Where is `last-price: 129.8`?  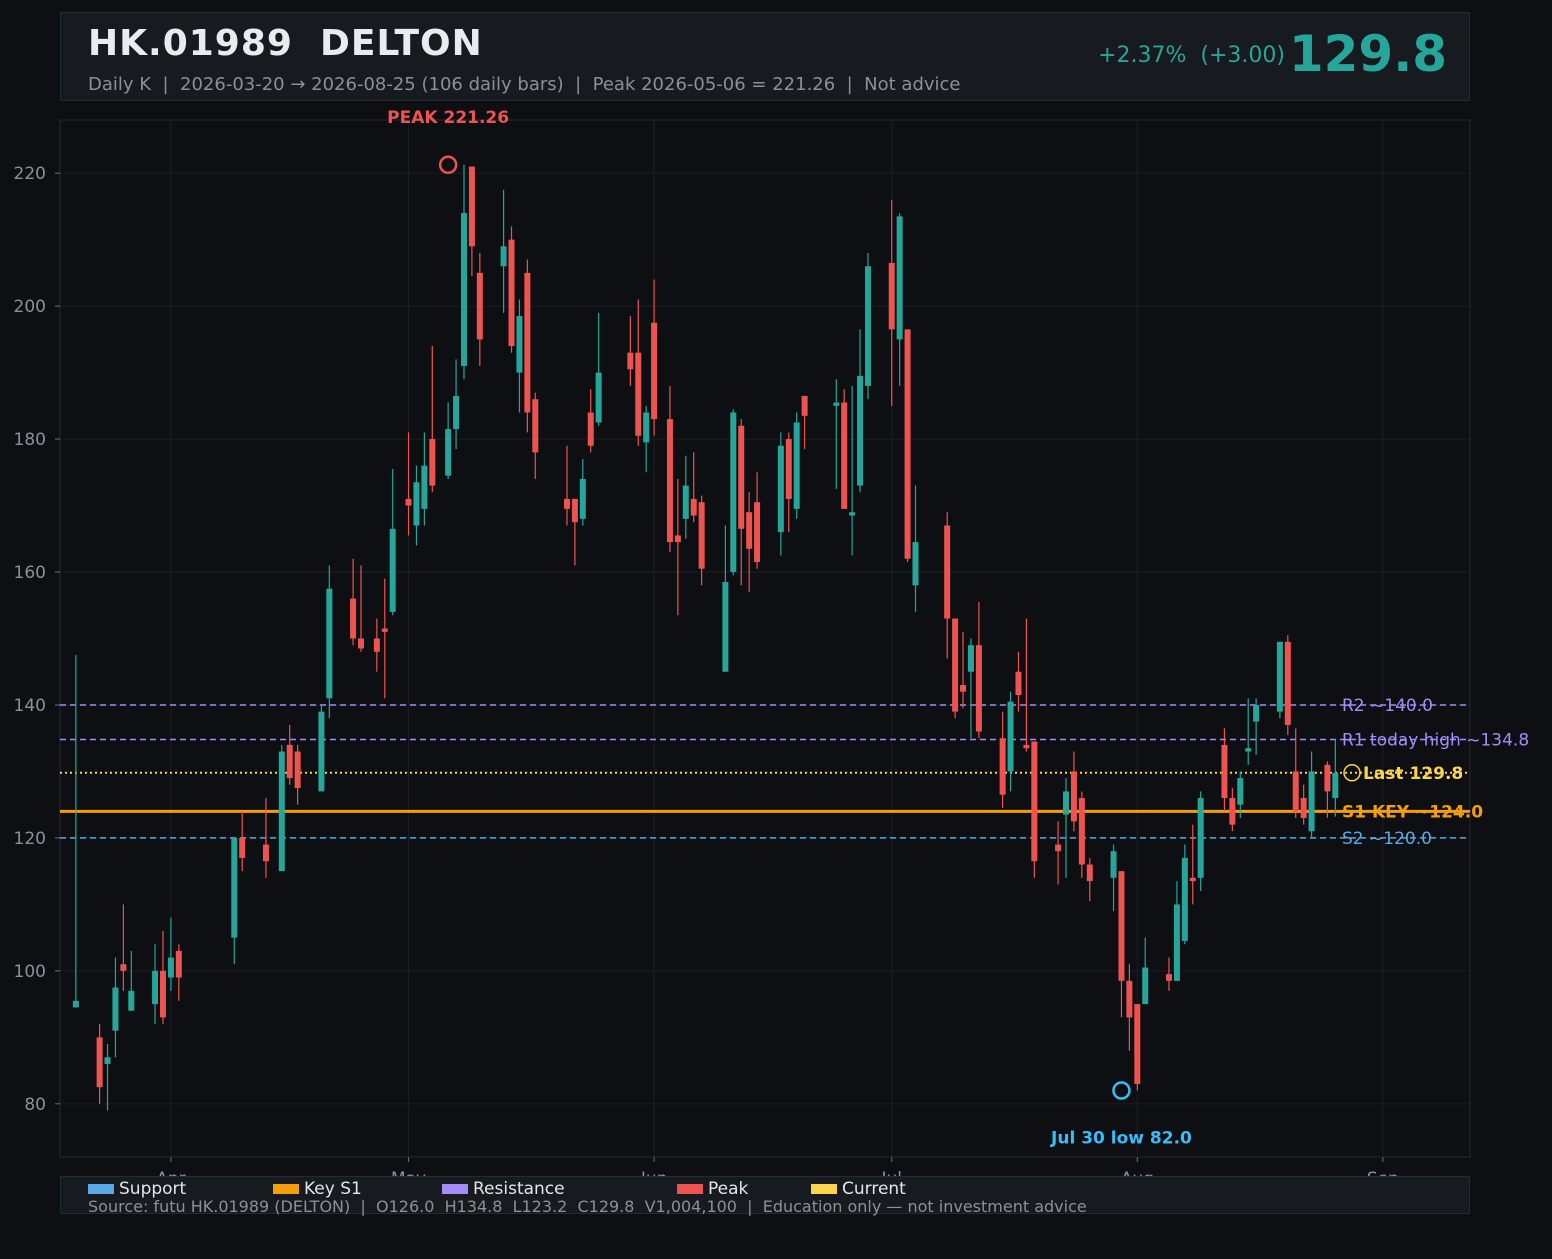 last-price: 129.8 is located at coordinates (1367, 54).